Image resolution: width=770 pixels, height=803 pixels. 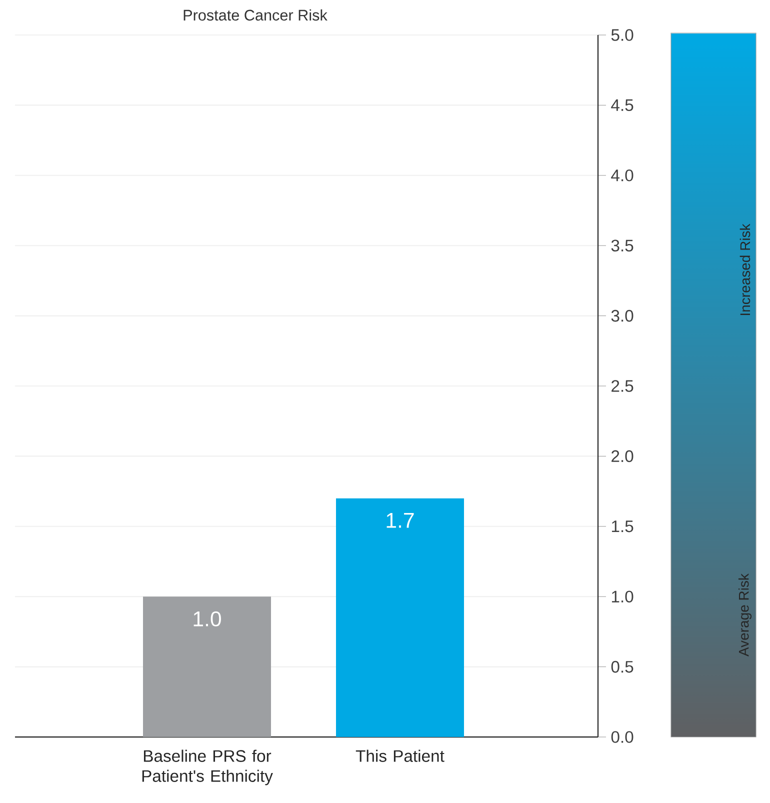 I want to click on y-tick-label: 1.0, so click(x=623, y=596).